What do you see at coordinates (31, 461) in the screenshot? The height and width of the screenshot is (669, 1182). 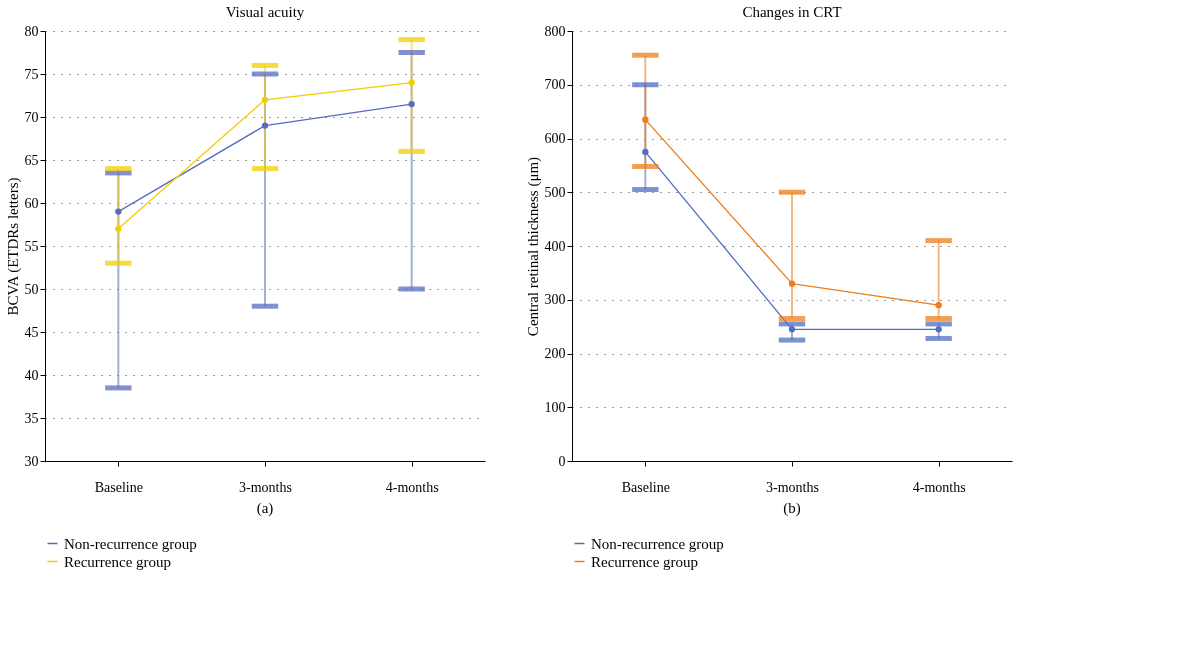 I see `y-tick-label: 30` at bounding box center [31, 461].